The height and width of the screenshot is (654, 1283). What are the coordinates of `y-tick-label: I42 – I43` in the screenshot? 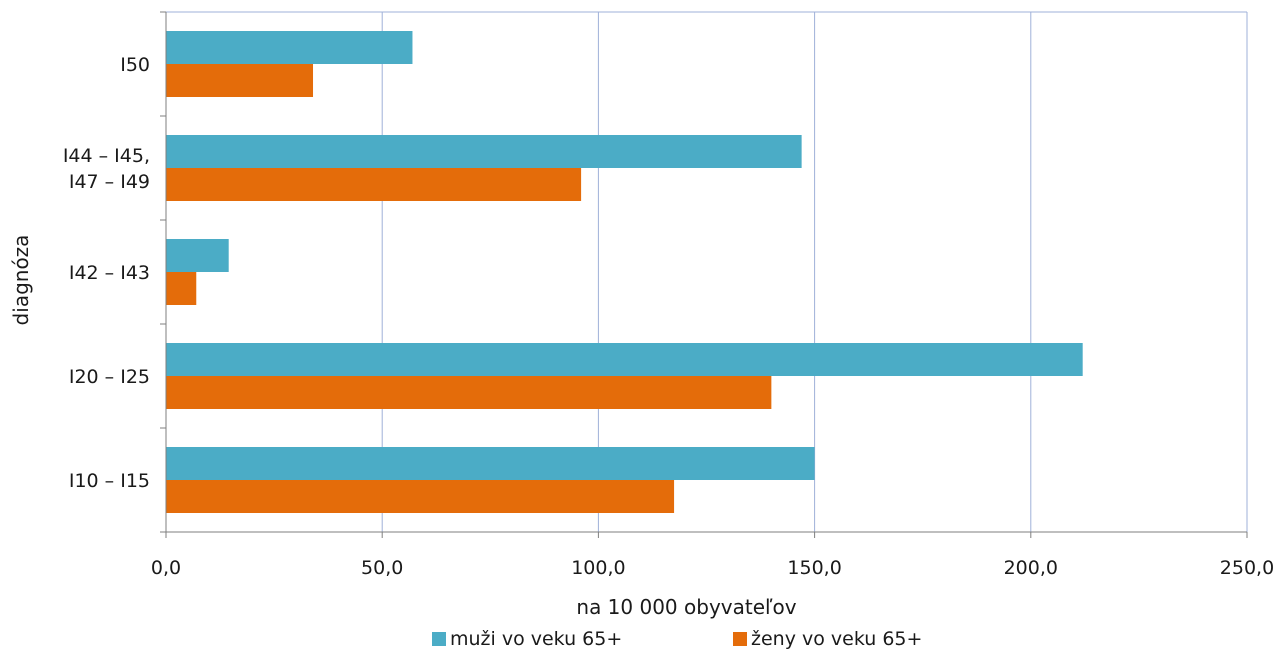 It's located at (109, 273).